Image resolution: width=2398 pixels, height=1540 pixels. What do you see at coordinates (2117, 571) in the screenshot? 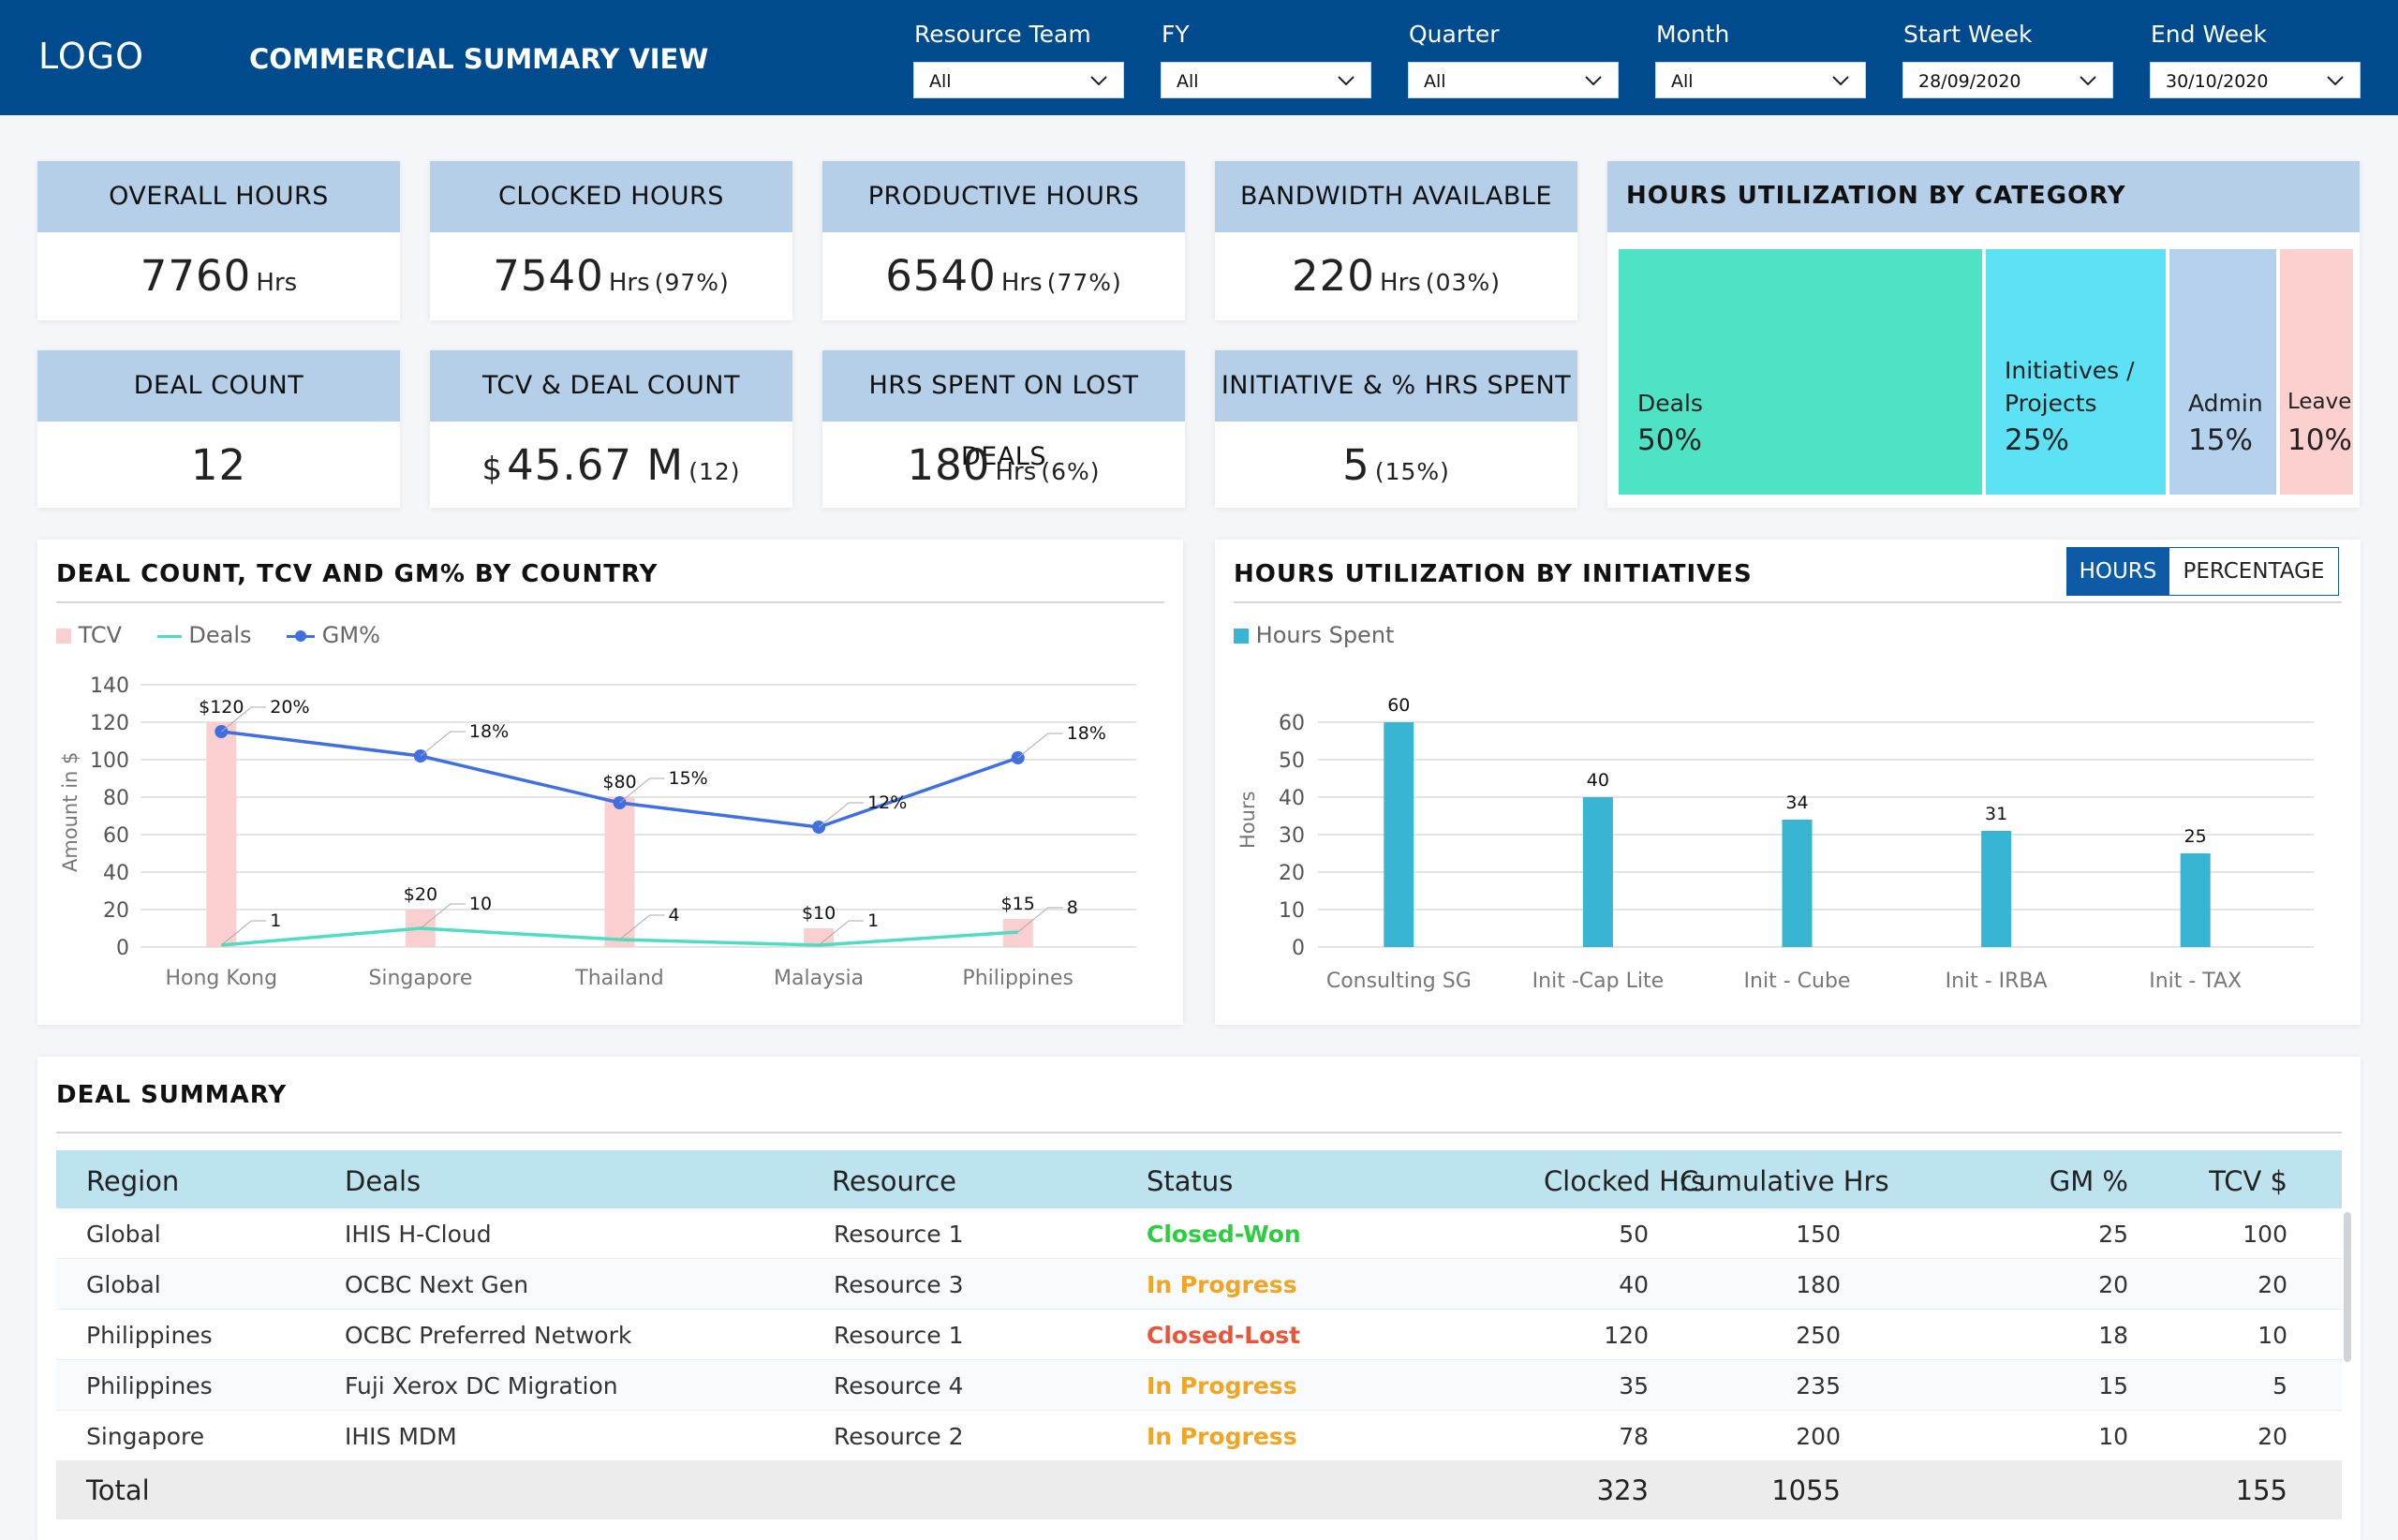
I see `hours-toggle-button: HOURS` at bounding box center [2117, 571].